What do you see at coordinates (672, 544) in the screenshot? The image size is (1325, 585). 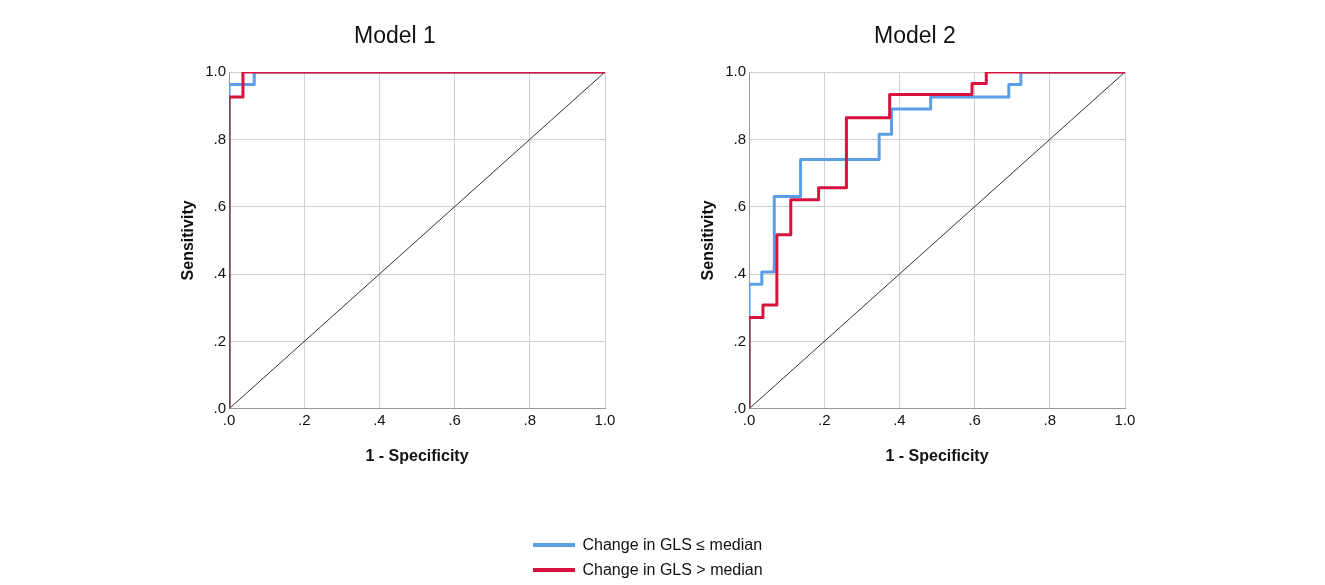 I see `legend-label: Change in GLS ≤ median` at bounding box center [672, 544].